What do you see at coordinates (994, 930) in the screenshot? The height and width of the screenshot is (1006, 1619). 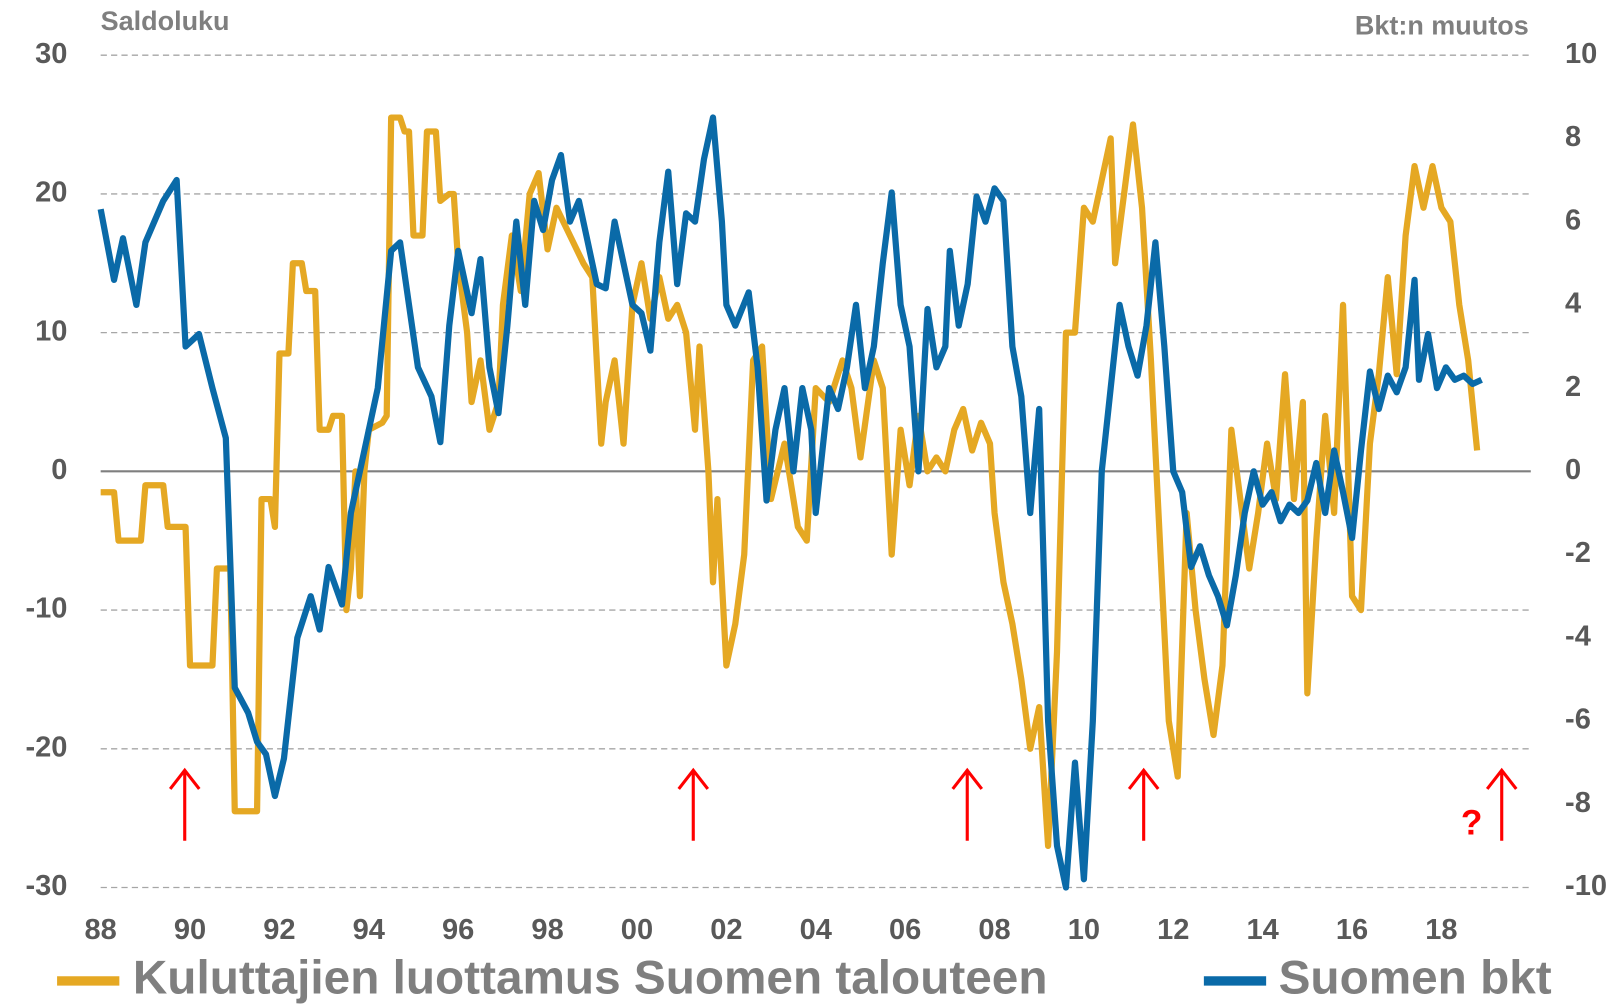 I see `x-tick-label: 08` at bounding box center [994, 930].